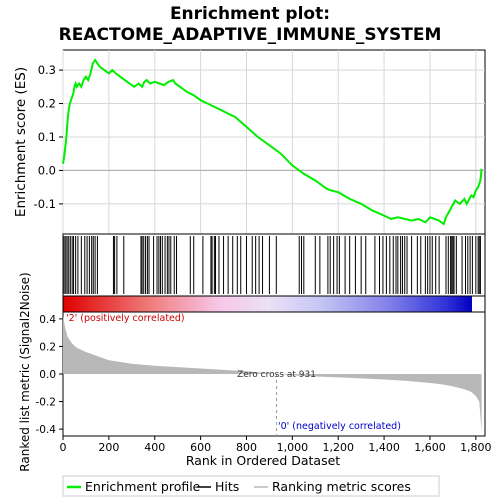 Image resolution: width=500 pixels, height=504 pixels. What do you see at coordinates (276, 445) in the screenshot?
I see `x-axis-ticks: 0 200 400 600 800 1,000 1,200 1,400 1,600 1,800` at bounding box center [276, 445].